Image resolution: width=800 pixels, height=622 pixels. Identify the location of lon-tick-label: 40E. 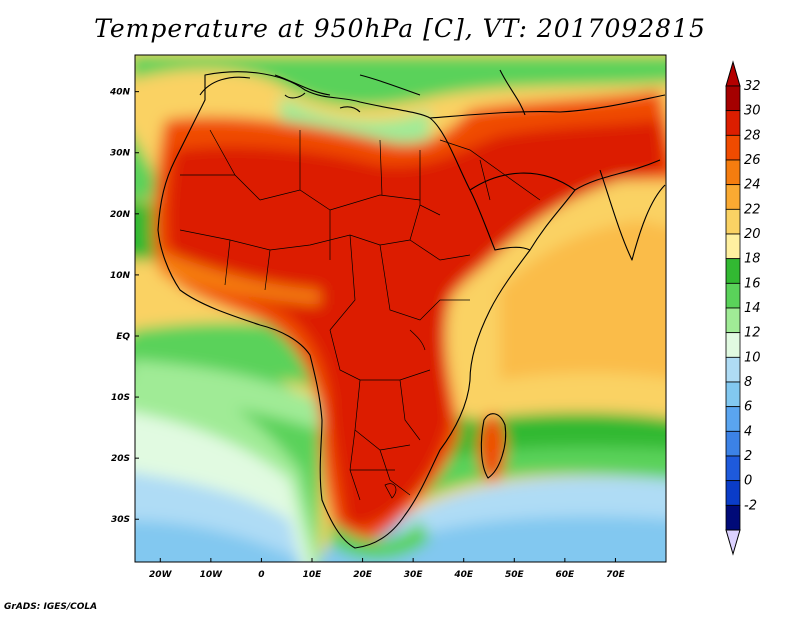
(463, 575).